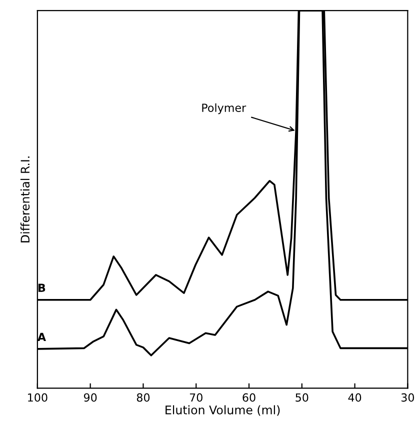 The width and height of the screenshot is (416, 422). Describe the element at coordinates (38, 397) in the screenshot. I see `x-tick-label: 100` at that location.